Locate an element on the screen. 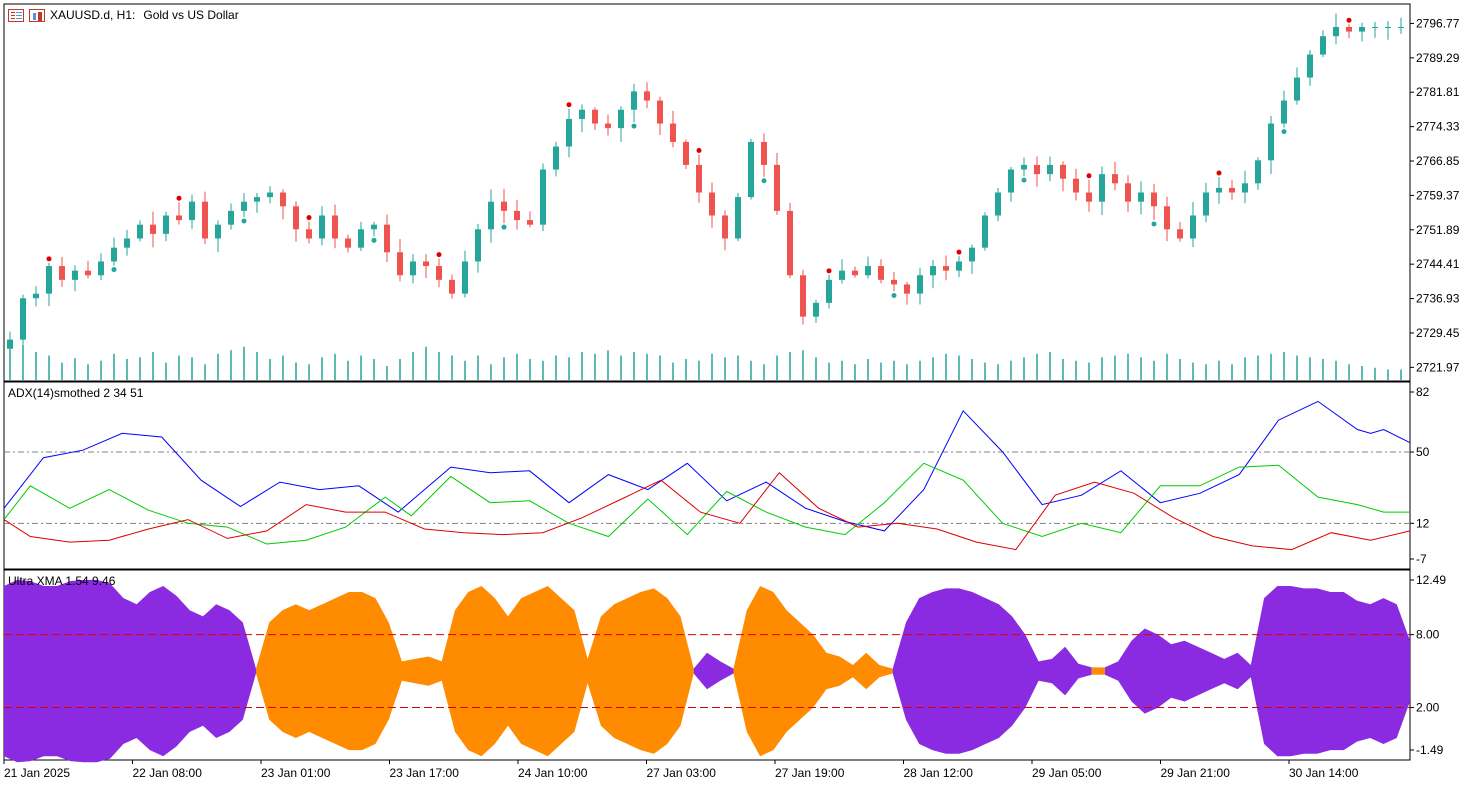 The image size is (1483, 786). time-axis-label: 29 Jan 21:00 is located at coordinates (1196, 773).